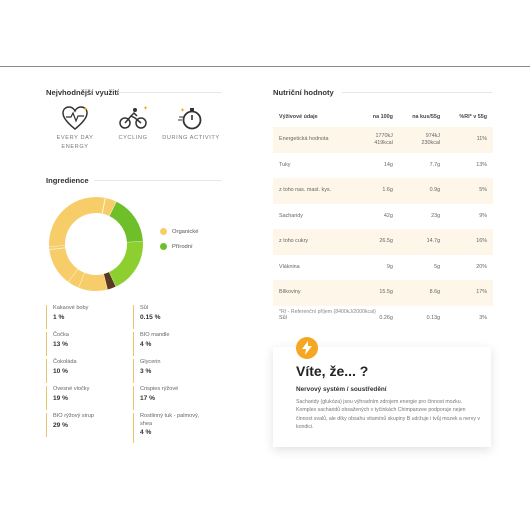 The image size is (530, 530). What do you see at coordinates (388, 215) in the screenshot?
I see `per100-cell: 42g` at bounding box center [388, 215].